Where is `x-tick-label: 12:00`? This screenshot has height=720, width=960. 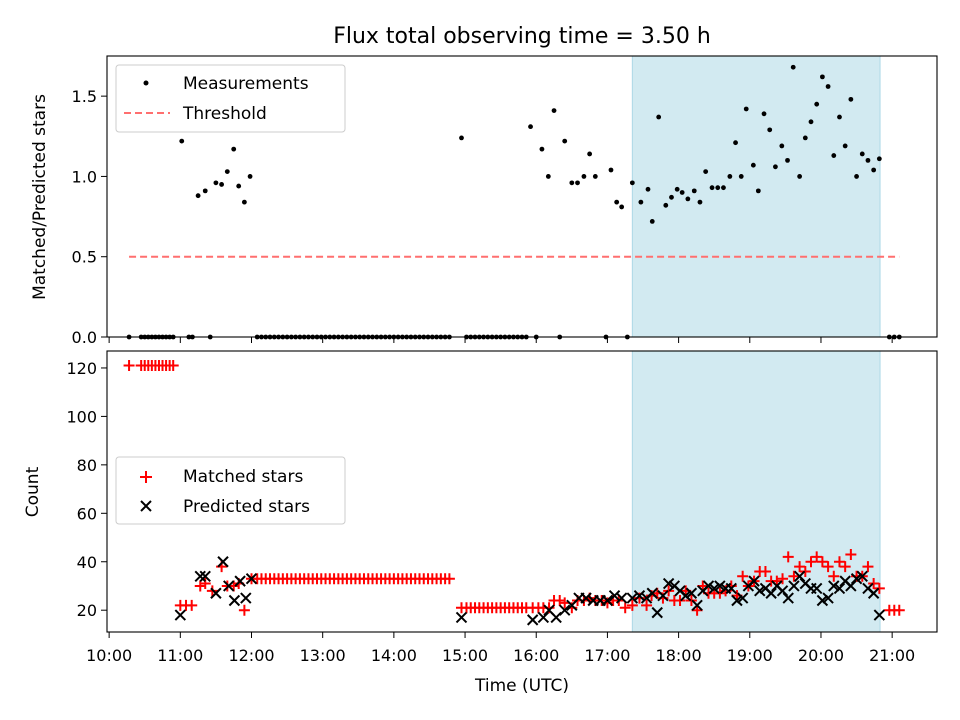
x-tick-label: 12:00 is located at coordinates (251, 655).